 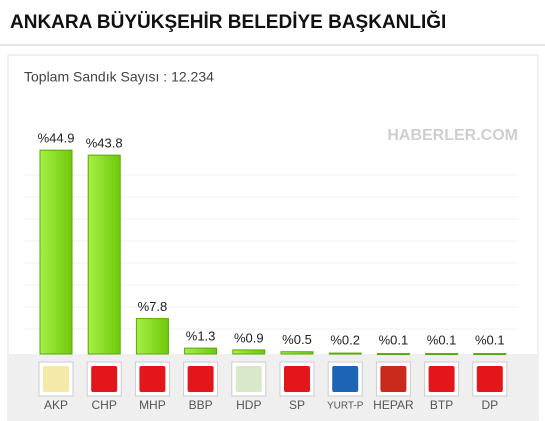 What do you see at coordinates (393, 405) in the screenshot?
I see `x-tick-label: HEPAR` at bounding box center [393, 405].